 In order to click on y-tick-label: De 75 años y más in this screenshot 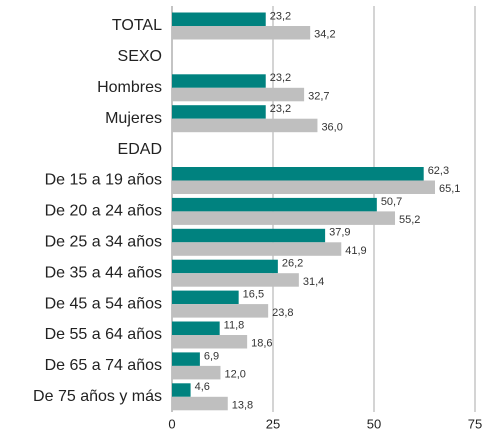, I will do `click(97, 396)`.